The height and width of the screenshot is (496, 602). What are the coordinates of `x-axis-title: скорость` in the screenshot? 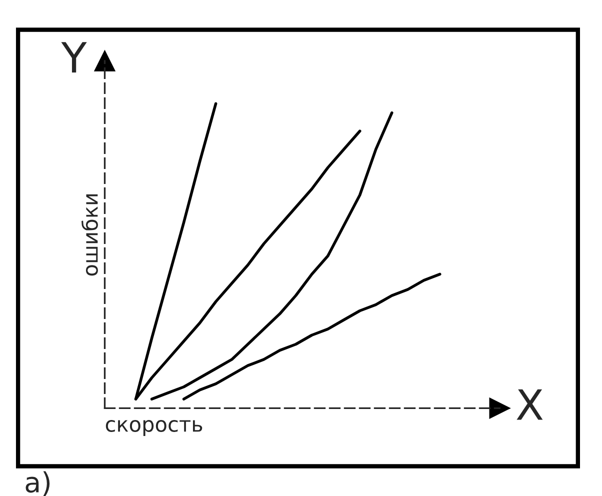 It's located at (154, 428).